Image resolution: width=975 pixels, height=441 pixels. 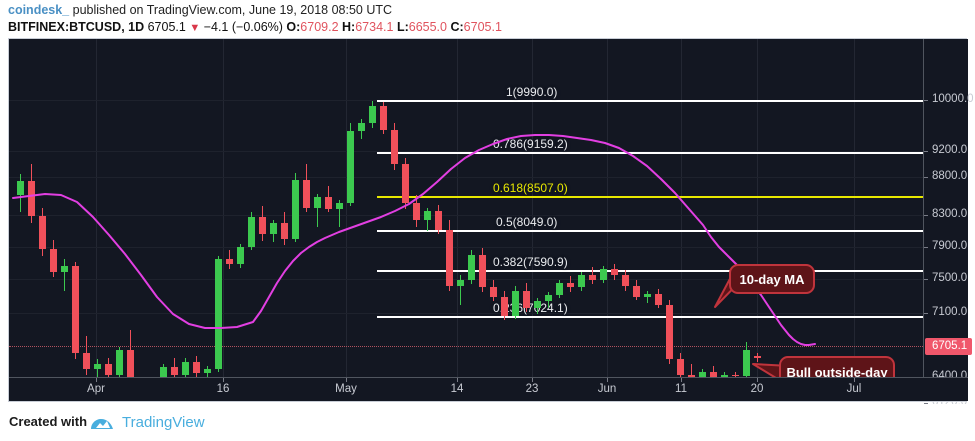 I want to click on chart-footer: Created with TradingView, so click(x=487, y=422).